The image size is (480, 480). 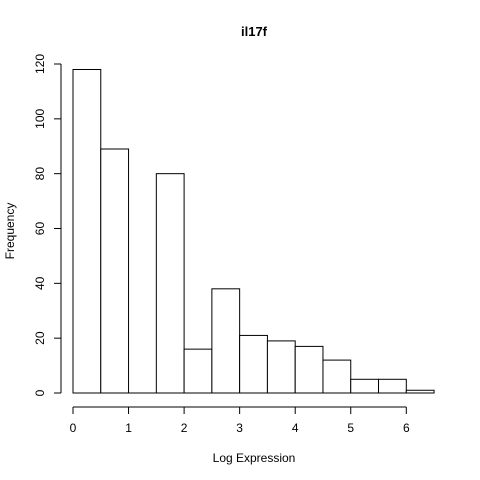 What do you see at coordinates (47, 225) in the screenshot?
I see `y-axis: 0 20 40 60 80 100 120` at bounding box center [47, 225].